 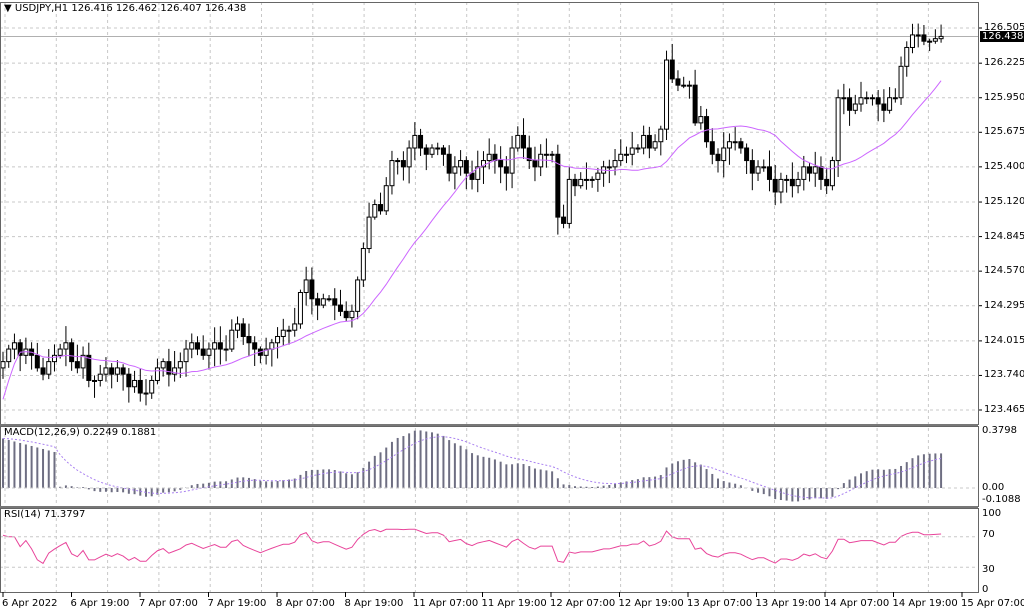 I want to click on pane-border, so click(x=489, y=550).